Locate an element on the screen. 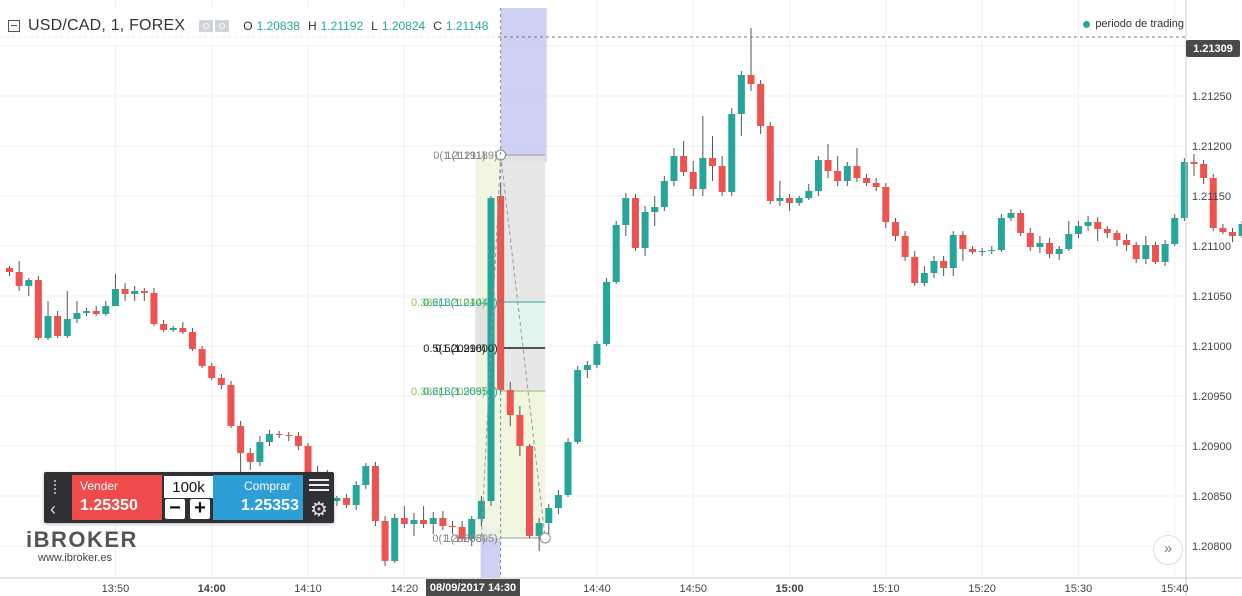 The width and height of the screenshot is (1242, 596). fib-level-label: 0.382(1.20955) is located at coordinates (448, 392).